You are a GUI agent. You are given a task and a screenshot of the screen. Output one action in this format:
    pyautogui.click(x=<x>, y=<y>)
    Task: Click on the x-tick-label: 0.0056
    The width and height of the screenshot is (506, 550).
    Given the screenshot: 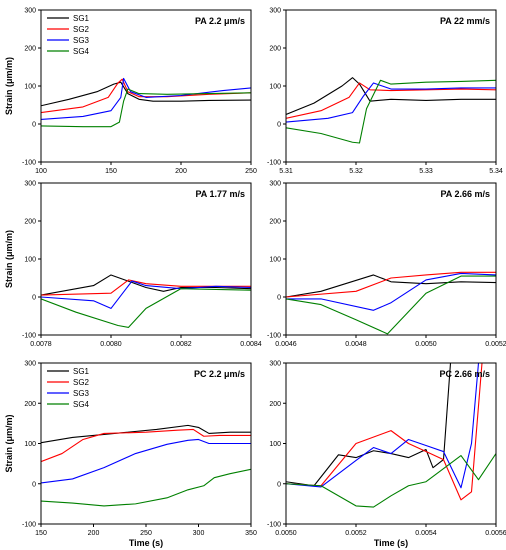 What is the action you would take?
    pyautogui.click(x=495, y=533)
    